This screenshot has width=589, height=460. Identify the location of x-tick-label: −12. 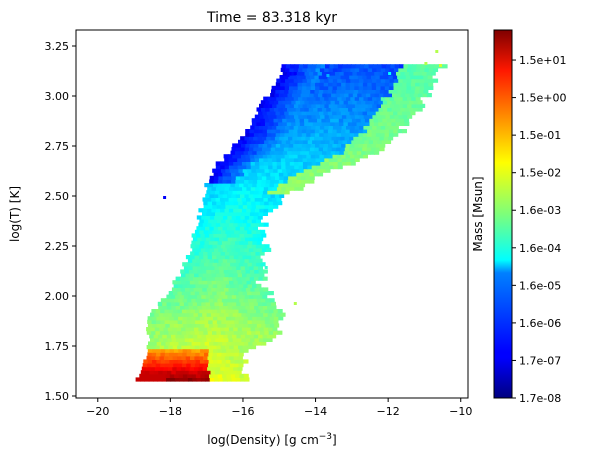
(388, 411).